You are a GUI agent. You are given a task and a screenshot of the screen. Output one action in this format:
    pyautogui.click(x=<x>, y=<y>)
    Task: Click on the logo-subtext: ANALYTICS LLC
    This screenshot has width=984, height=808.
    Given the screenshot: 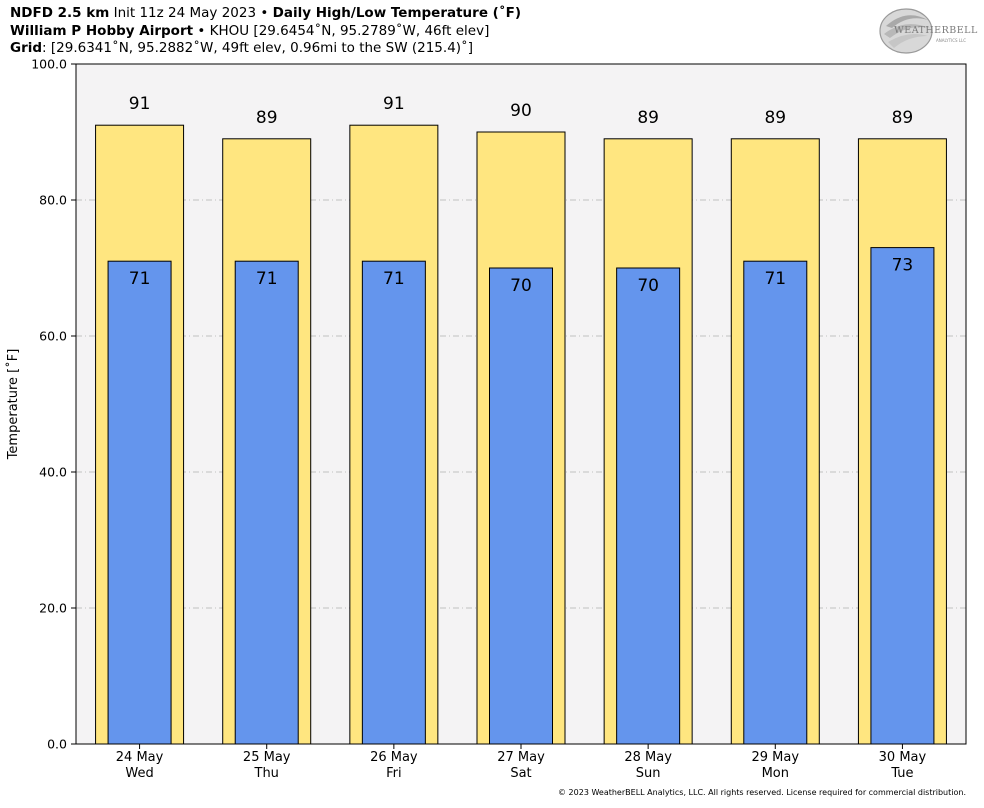 What is the action you would take?
    pyautogui.click(x=951, y=40)
    